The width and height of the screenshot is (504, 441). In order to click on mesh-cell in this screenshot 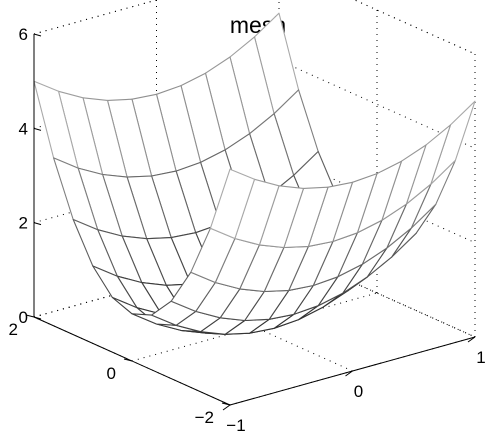, I will do `click(232, 204)`.